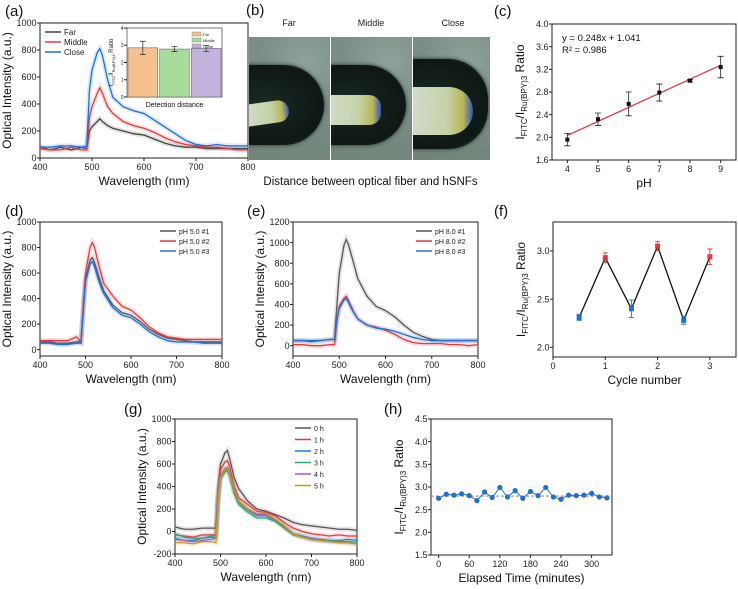 The image size is (738, 589). I want to click on y-axis-title-part: /I, so click(521, 312).